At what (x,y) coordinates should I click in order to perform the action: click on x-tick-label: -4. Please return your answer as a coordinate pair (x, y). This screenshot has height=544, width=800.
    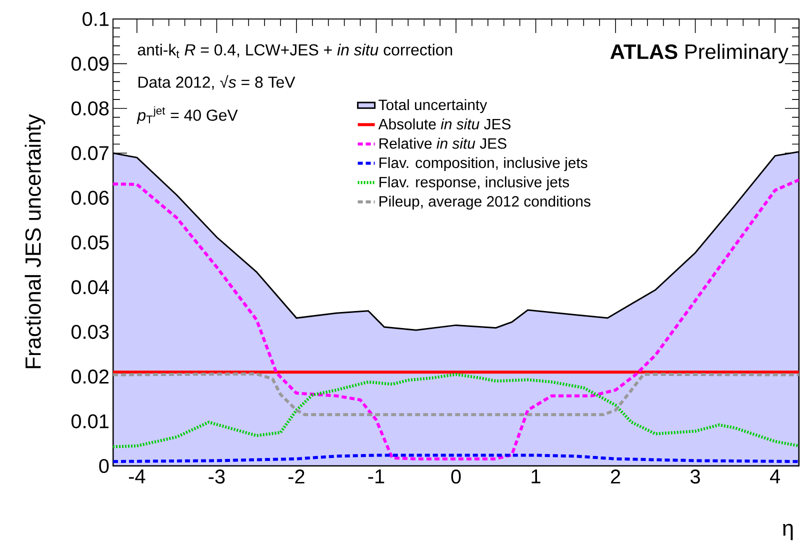
    Looking at the image, I should click on (137, 477).